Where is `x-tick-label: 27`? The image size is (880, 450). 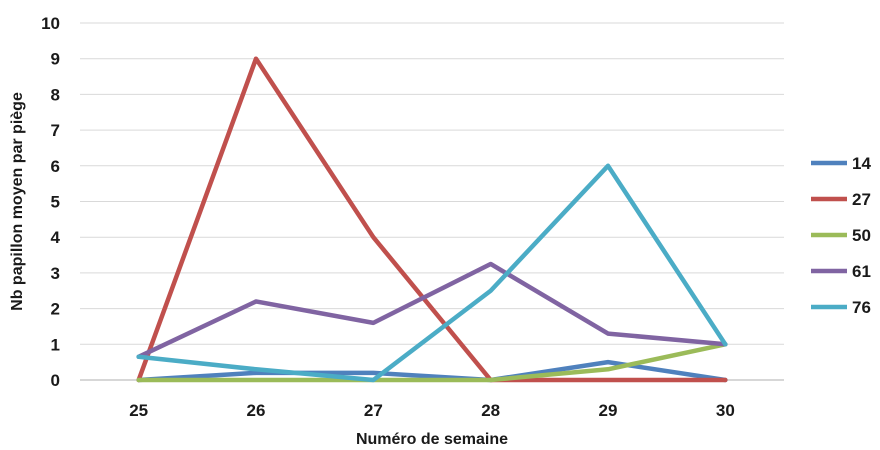
x-tick-label: 27 is located at coordinates (373, 410).